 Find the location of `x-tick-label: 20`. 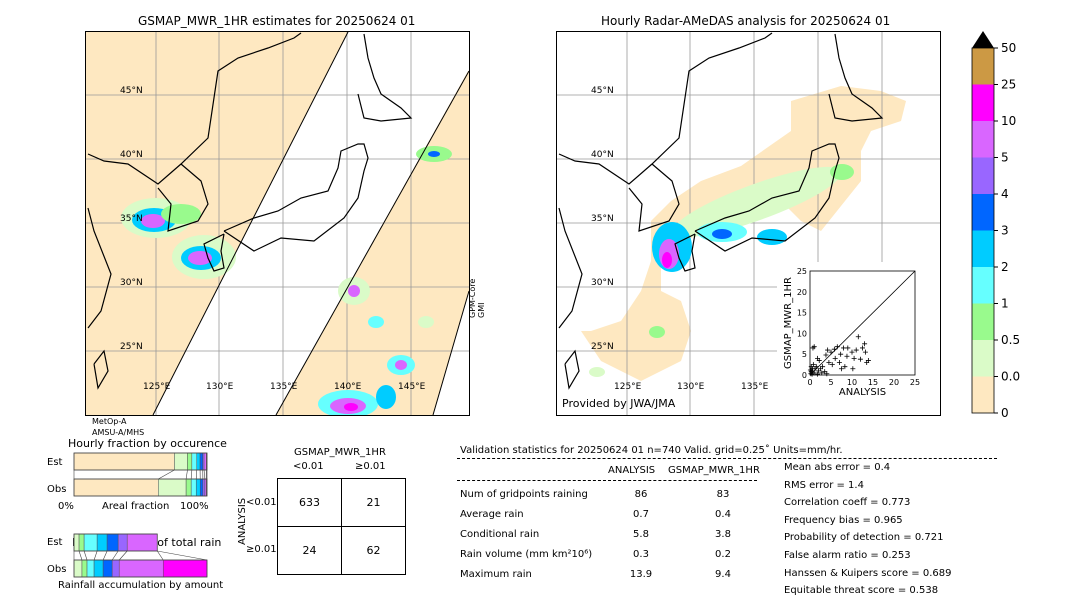

x-tick-label: 20 is located at coordinates (894, 382).